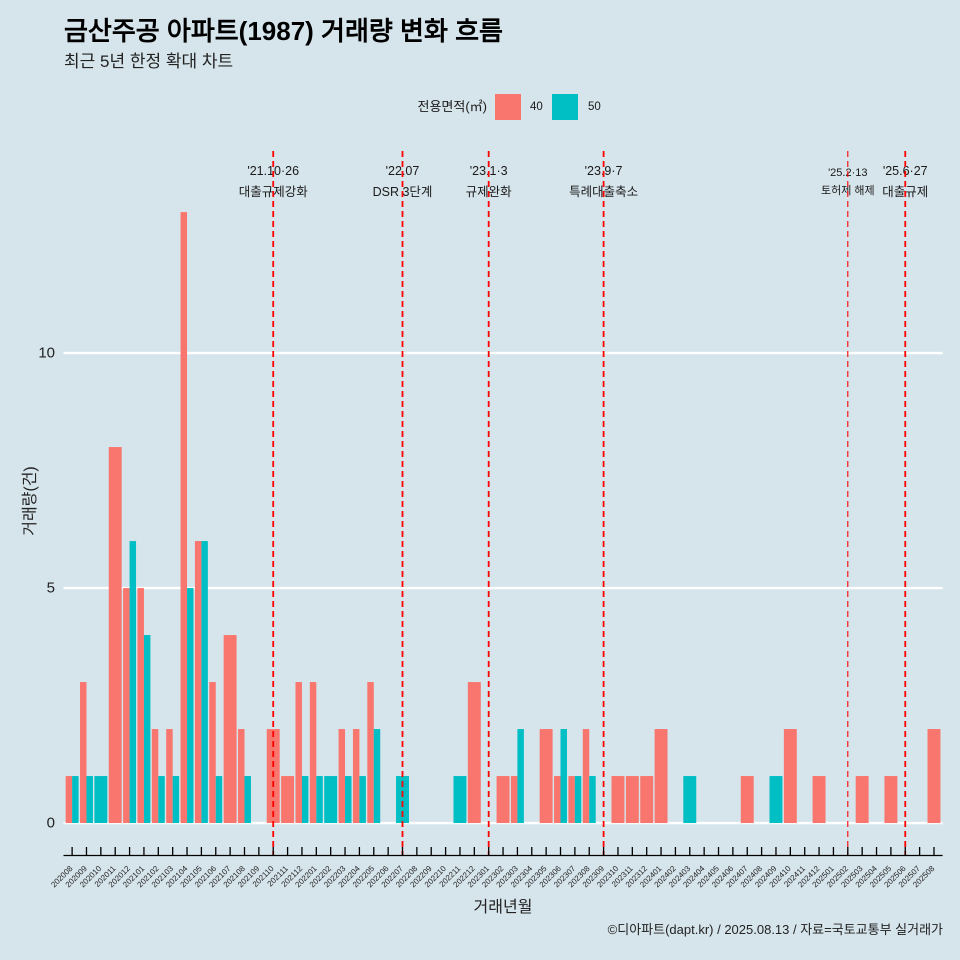 This screenshot has height=960, width=960. Describe the element at coordinates (149, 61) in the screenshot. I see `chart-subtitle: 최근 5년 한정 확대 차트` at that location.